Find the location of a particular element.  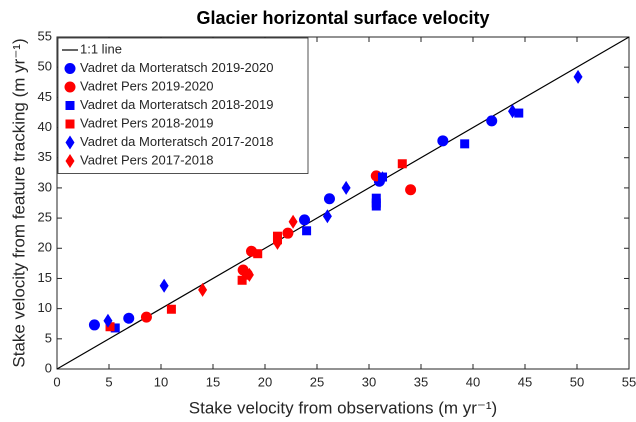

y-tick-label: 5 is located at coordinates (48, 337).